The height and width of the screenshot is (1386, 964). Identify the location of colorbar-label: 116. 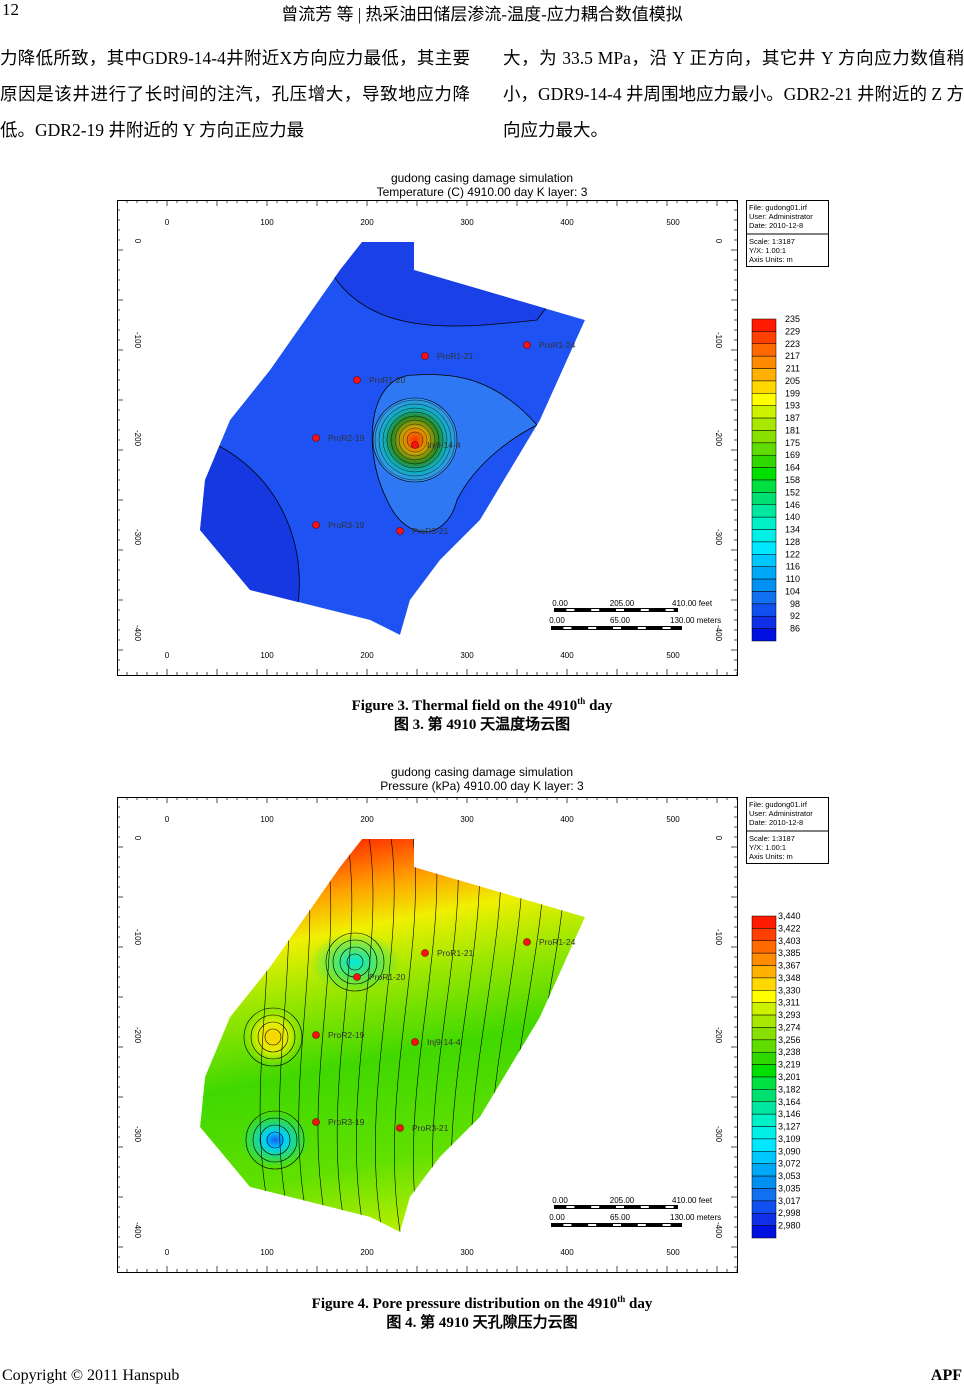
(793, 567).